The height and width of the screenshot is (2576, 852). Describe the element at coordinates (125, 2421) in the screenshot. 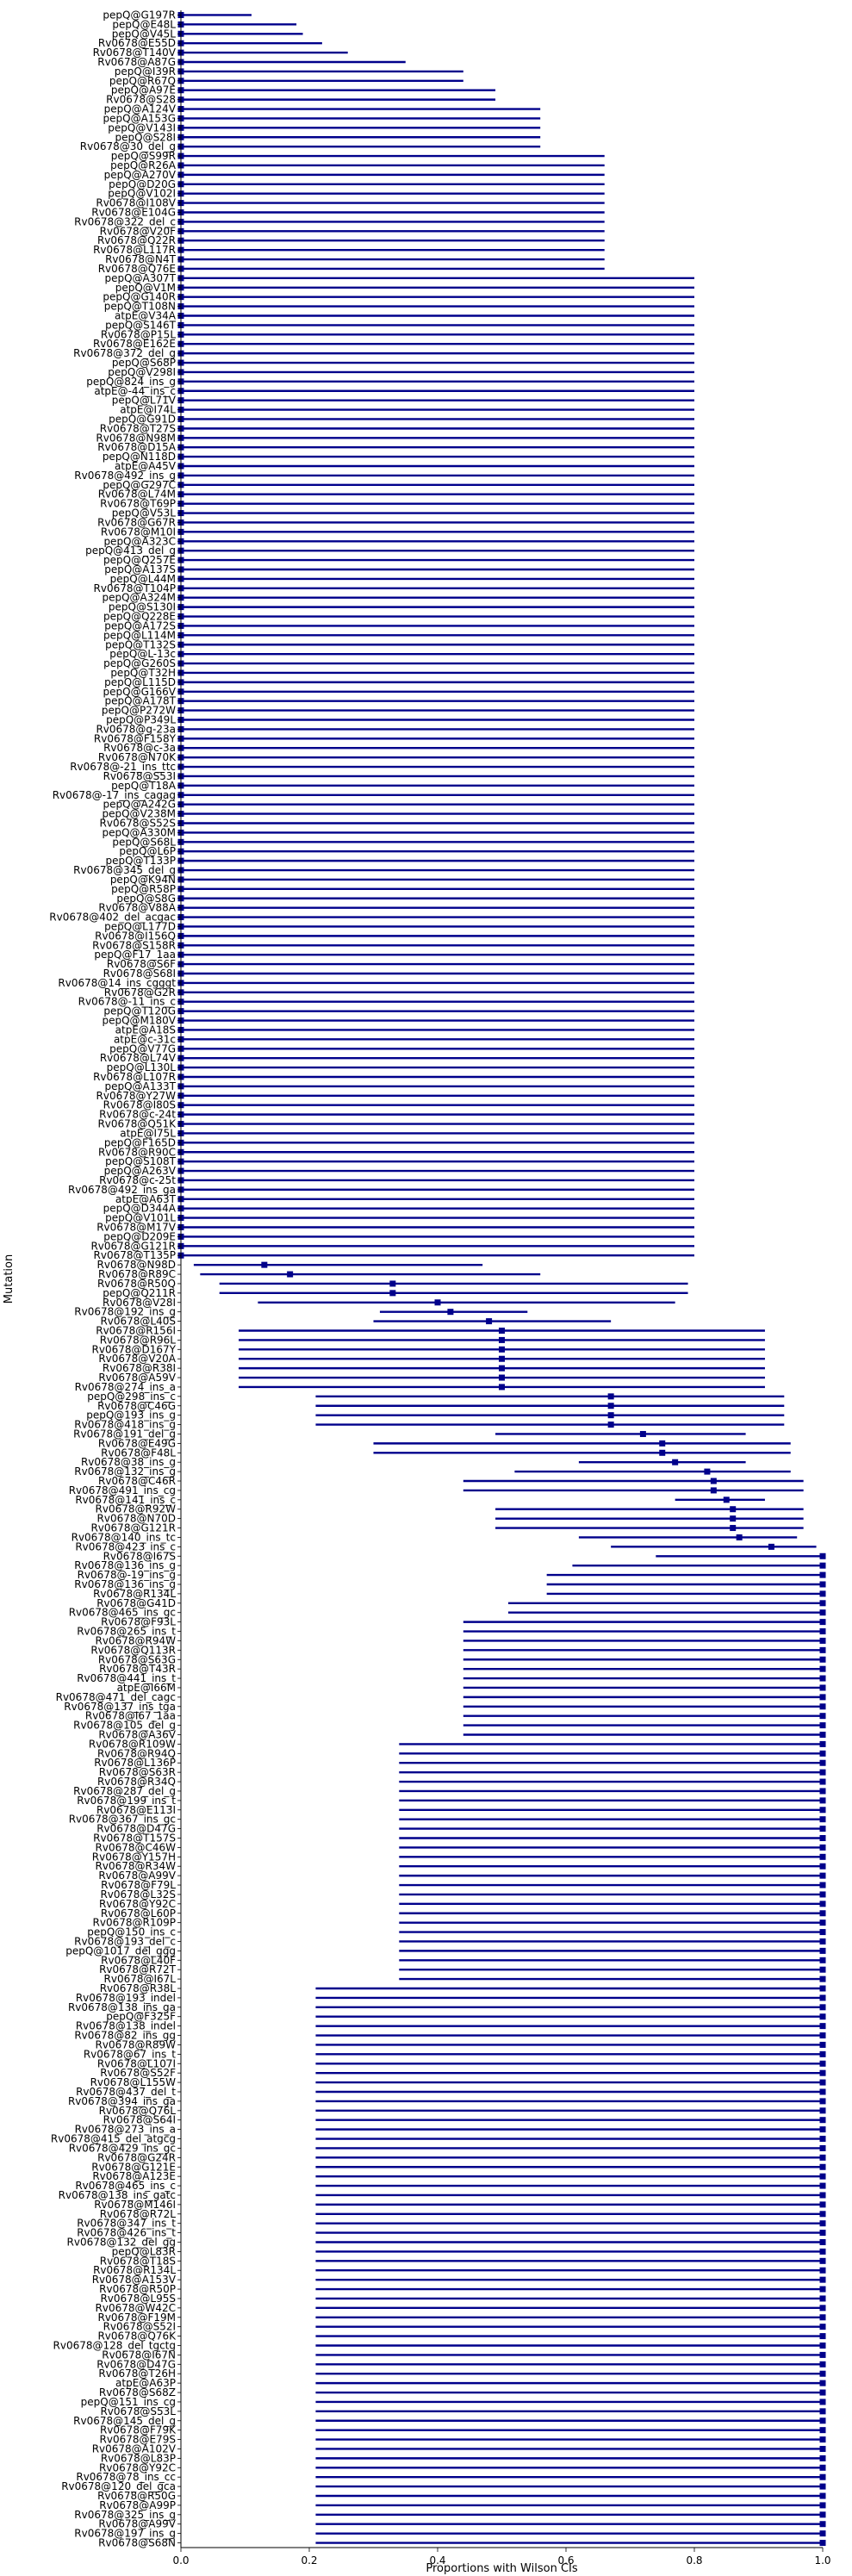

I see `y-tick-label: Rv0678@145_del_g` at that location.